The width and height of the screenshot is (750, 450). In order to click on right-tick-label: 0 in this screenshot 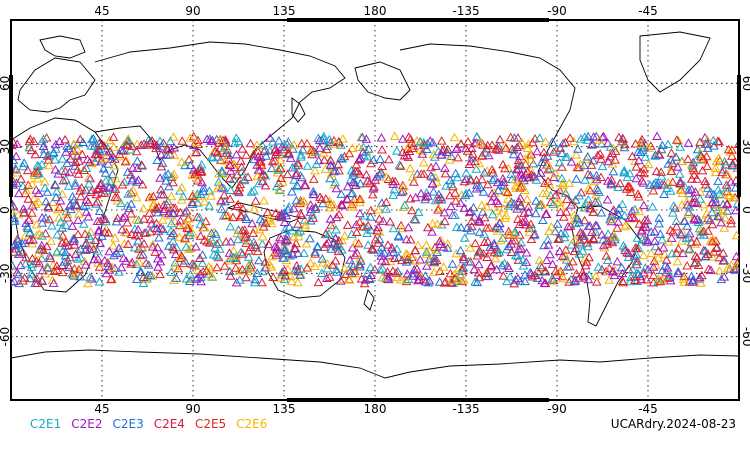, I will do `click(745, 210)`.